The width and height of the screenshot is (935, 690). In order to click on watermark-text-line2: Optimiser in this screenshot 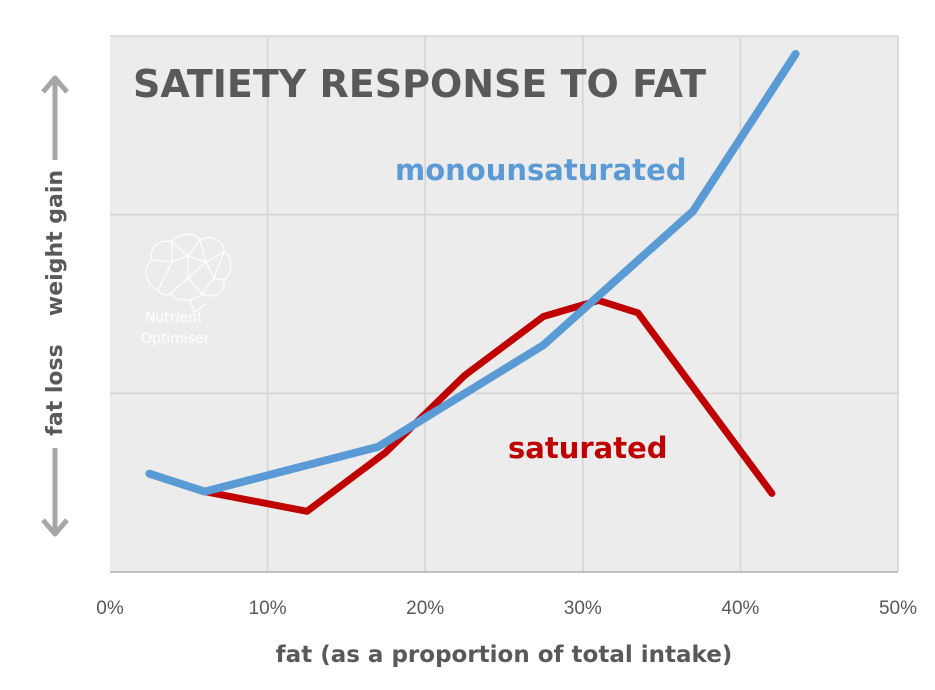, I will do `click(175, 339)`.